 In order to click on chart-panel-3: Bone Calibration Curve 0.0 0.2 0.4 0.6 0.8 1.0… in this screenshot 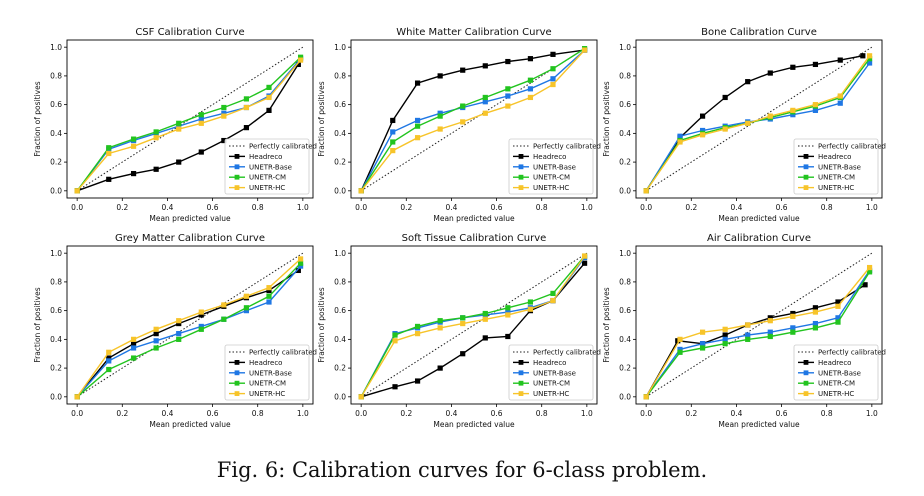, I will do `click(744, 125)`.